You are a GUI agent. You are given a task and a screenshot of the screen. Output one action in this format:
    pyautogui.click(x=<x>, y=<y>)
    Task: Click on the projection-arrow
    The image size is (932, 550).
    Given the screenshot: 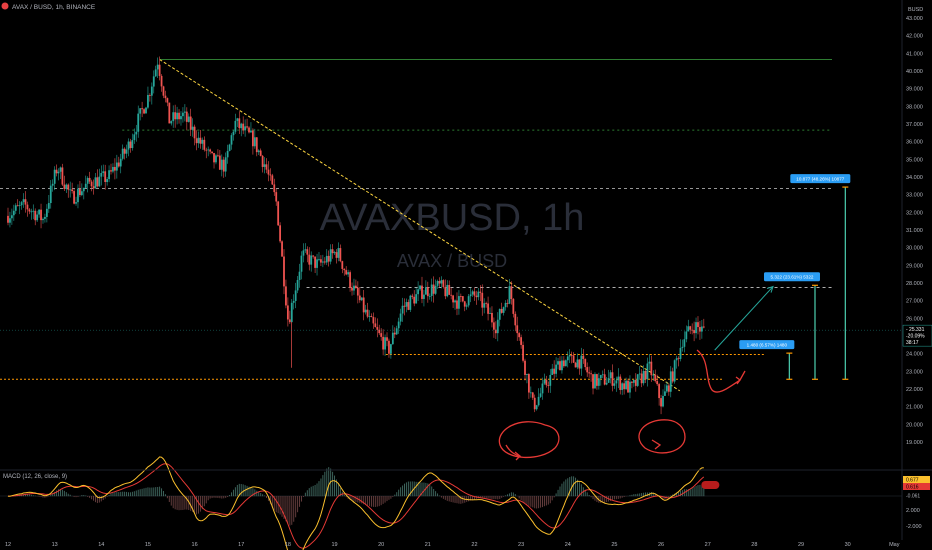 What is the action you would take?
    pyautogui.click(x=744, y=318)
    